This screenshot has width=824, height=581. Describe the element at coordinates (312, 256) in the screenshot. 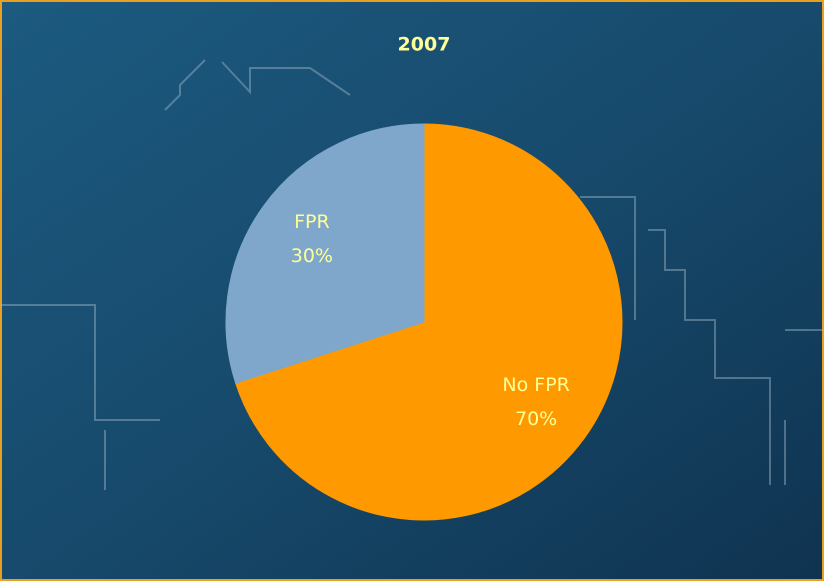

I see `slice-value-label: 30%` at that location.